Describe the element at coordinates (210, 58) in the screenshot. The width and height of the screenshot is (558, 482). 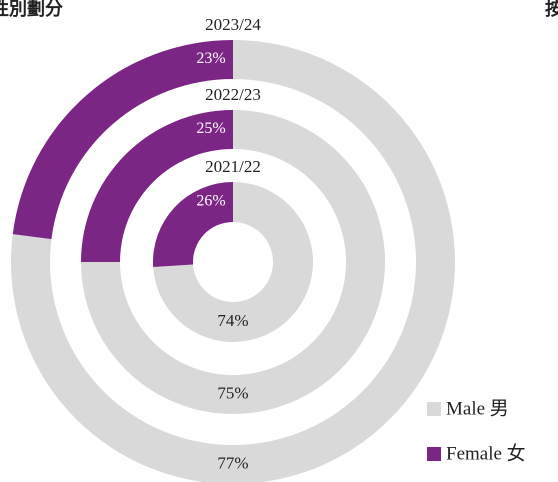
I see `female-label: 23%` at that location.